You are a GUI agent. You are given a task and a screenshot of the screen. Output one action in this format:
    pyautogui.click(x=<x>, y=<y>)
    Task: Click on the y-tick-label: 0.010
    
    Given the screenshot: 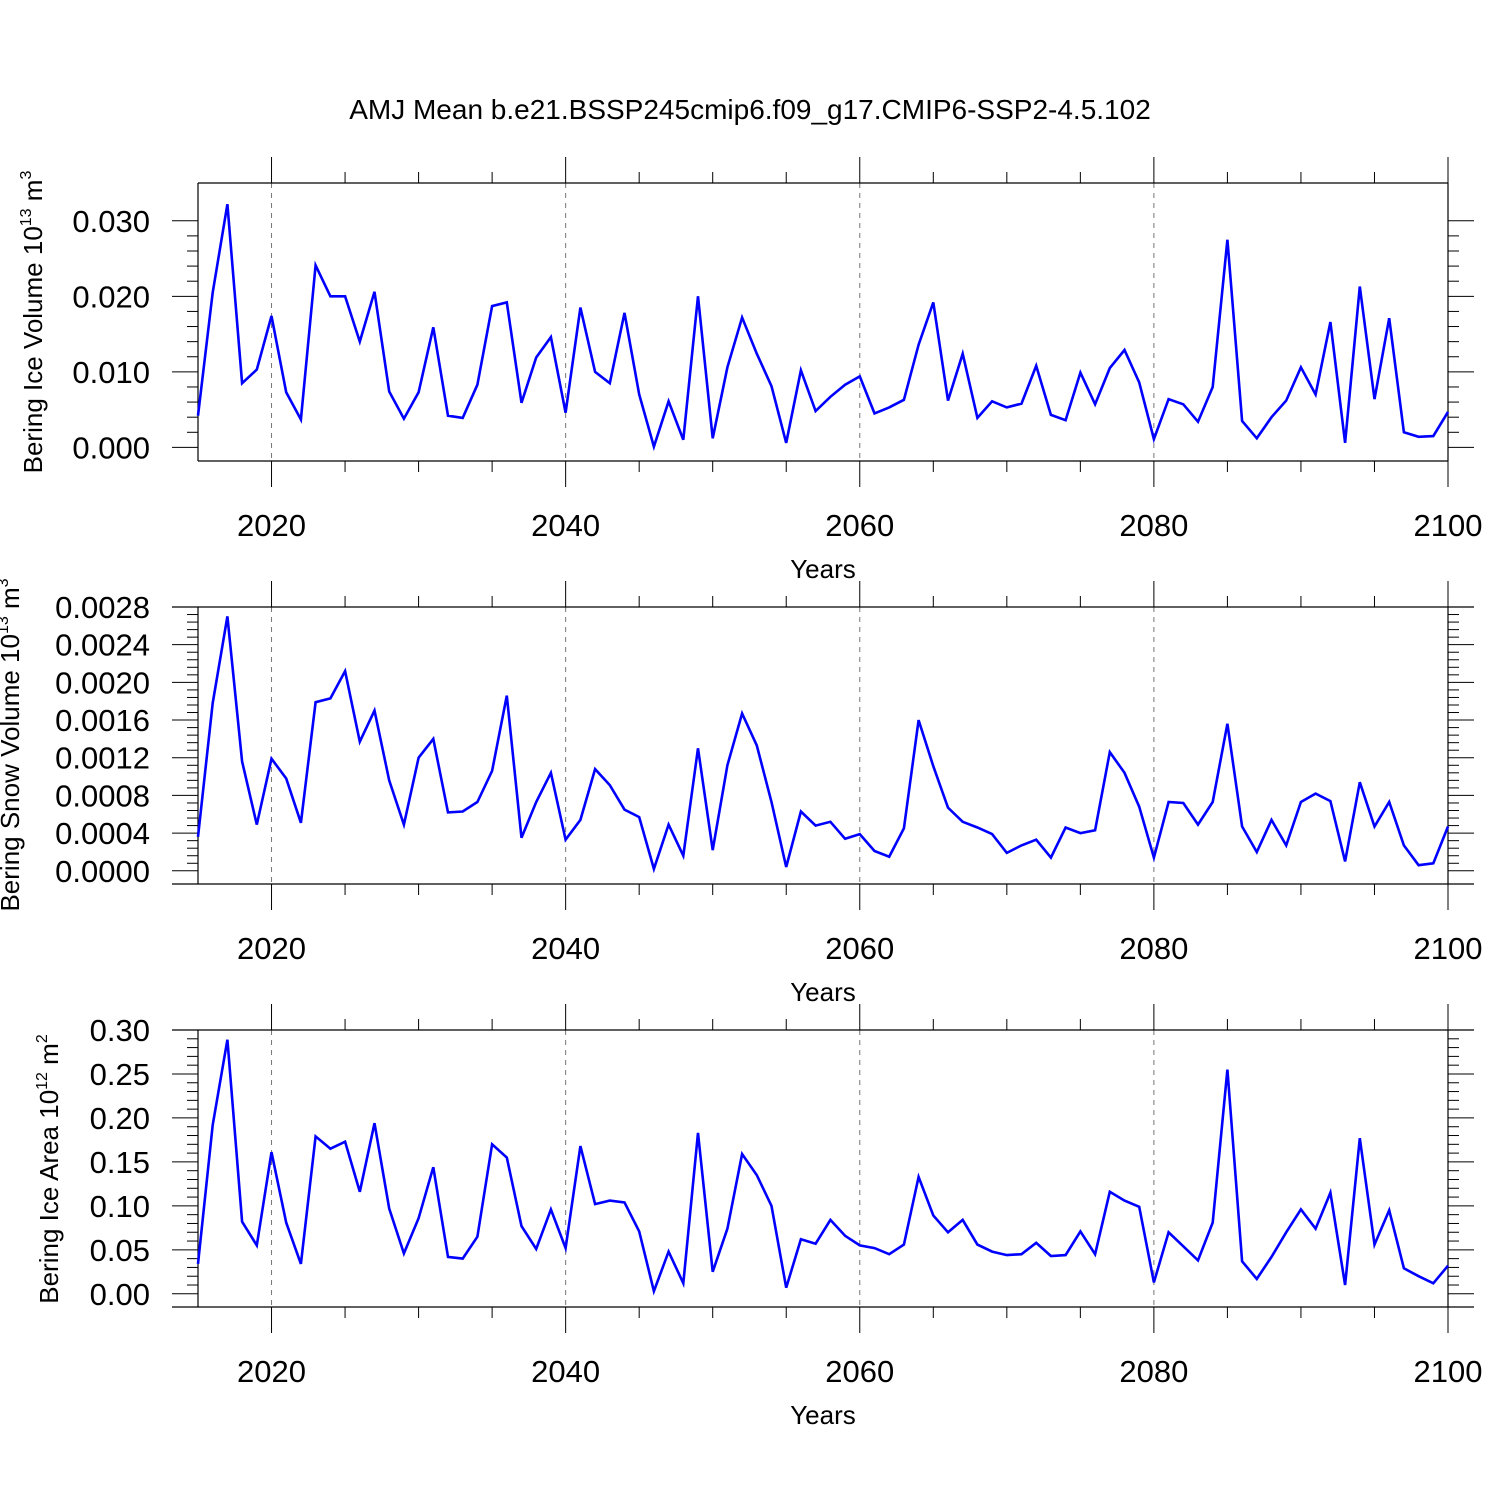 What is the action you would take?
    pyautogui.click(x=111, y=372)
    